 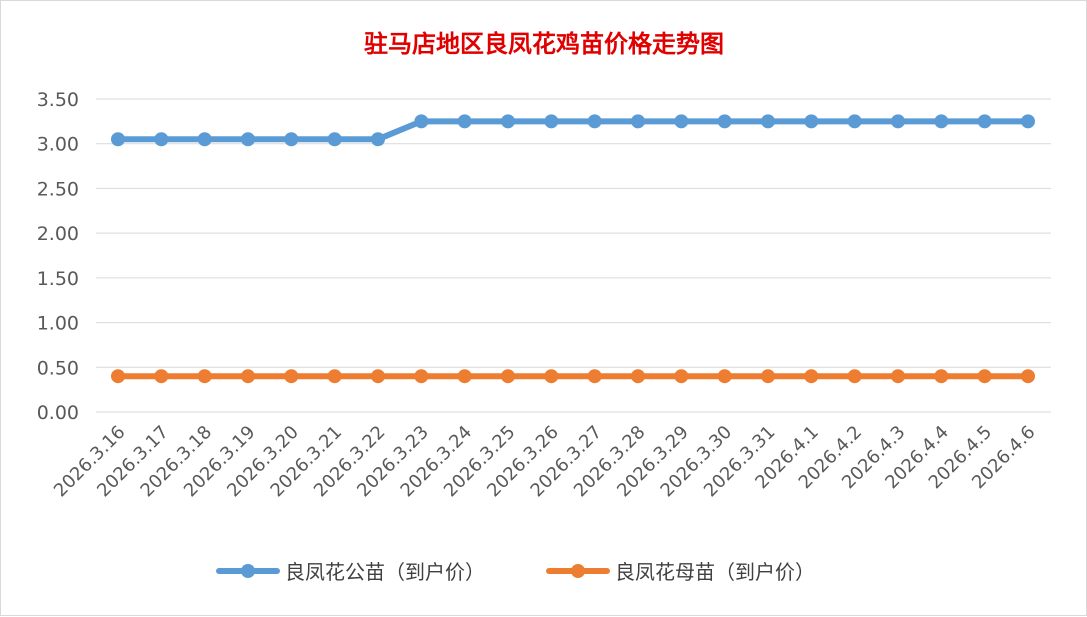 I want to click on y-tick-label: 0.50, so click(x=58, y=368).